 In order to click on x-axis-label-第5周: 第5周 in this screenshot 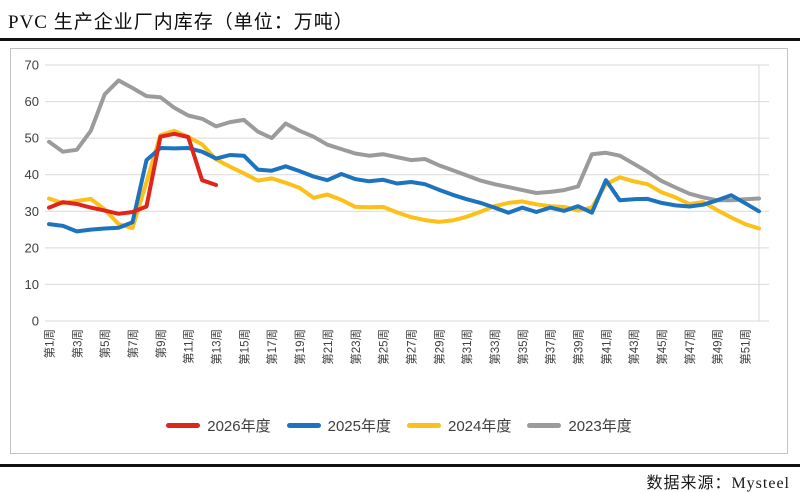, I will do `click(105, 343)`.